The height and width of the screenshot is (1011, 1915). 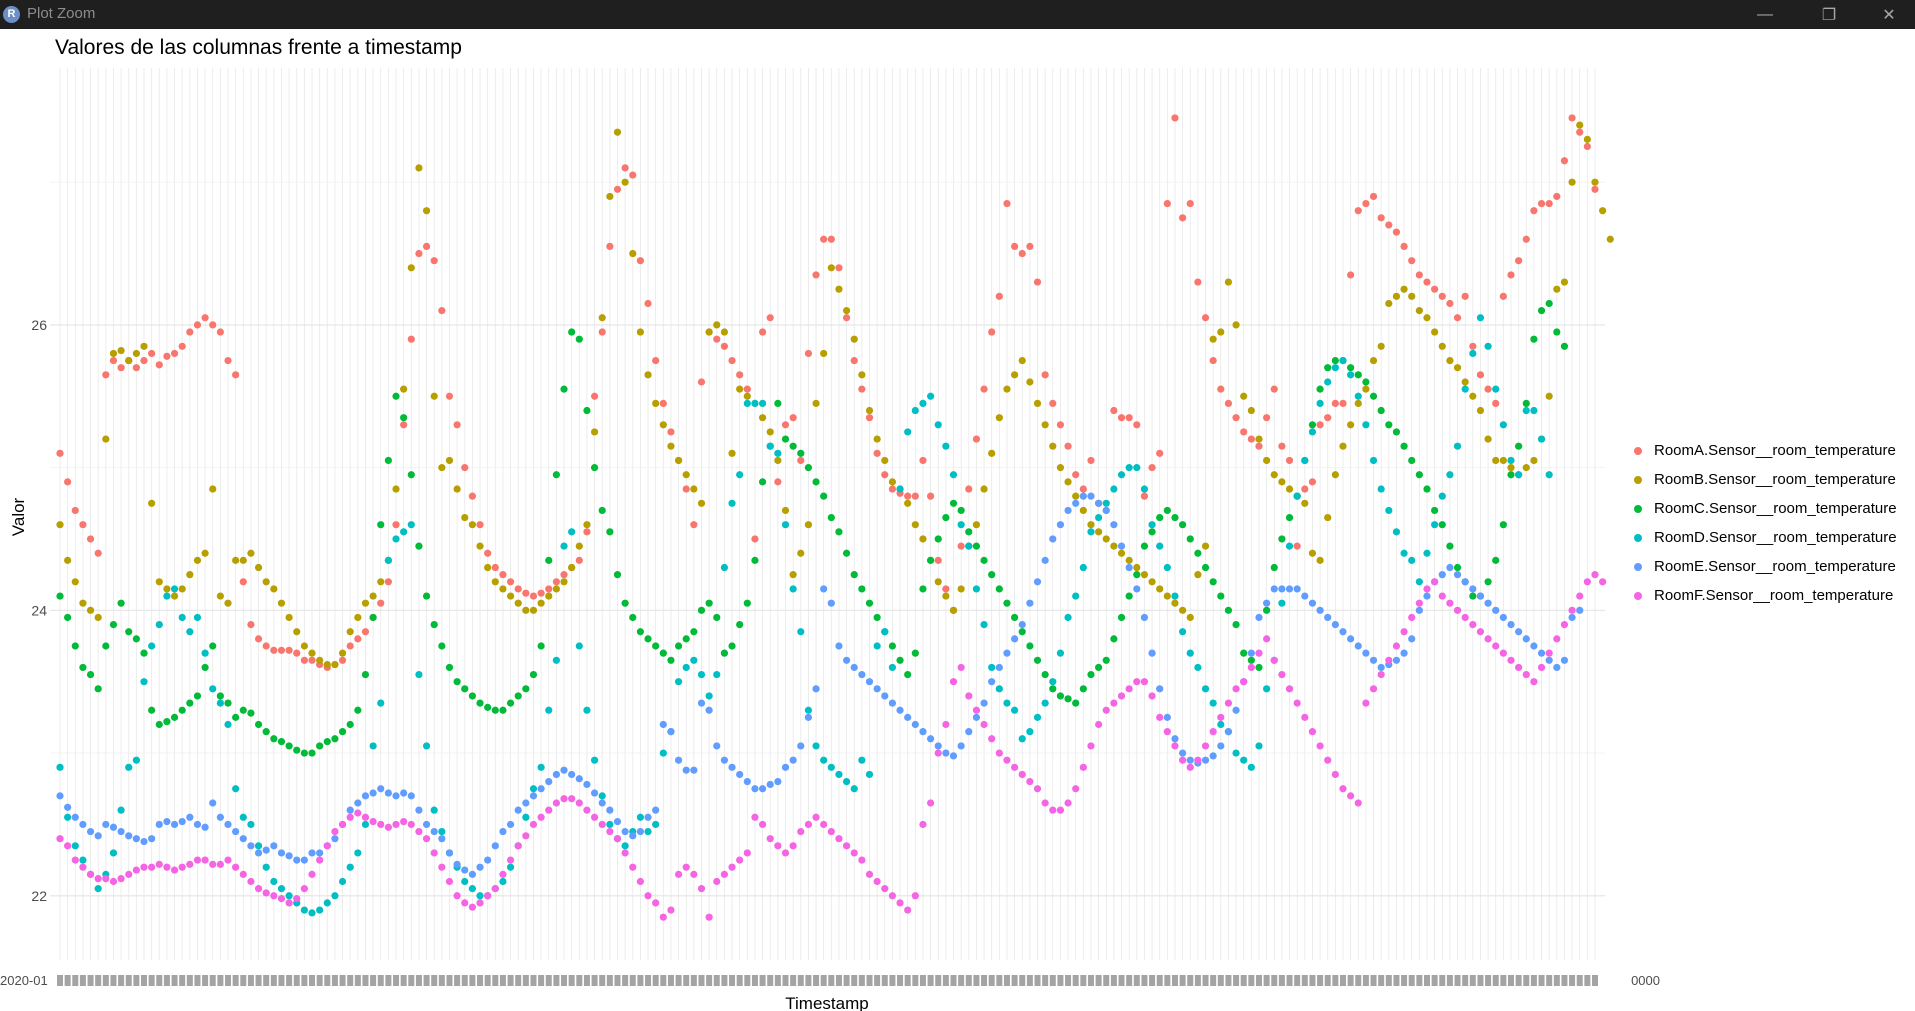 What do you see at coordinates (1829, 15) in the screenshot?
I see `restore-button: ❐` at bounding box center [1829, 15].